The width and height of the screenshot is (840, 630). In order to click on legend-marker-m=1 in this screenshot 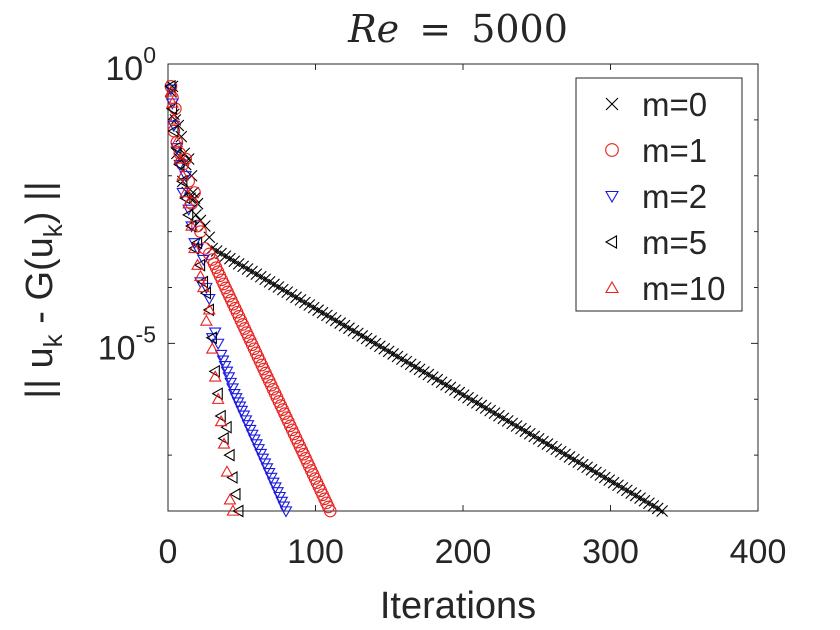, I will do `click(612, 150)`.